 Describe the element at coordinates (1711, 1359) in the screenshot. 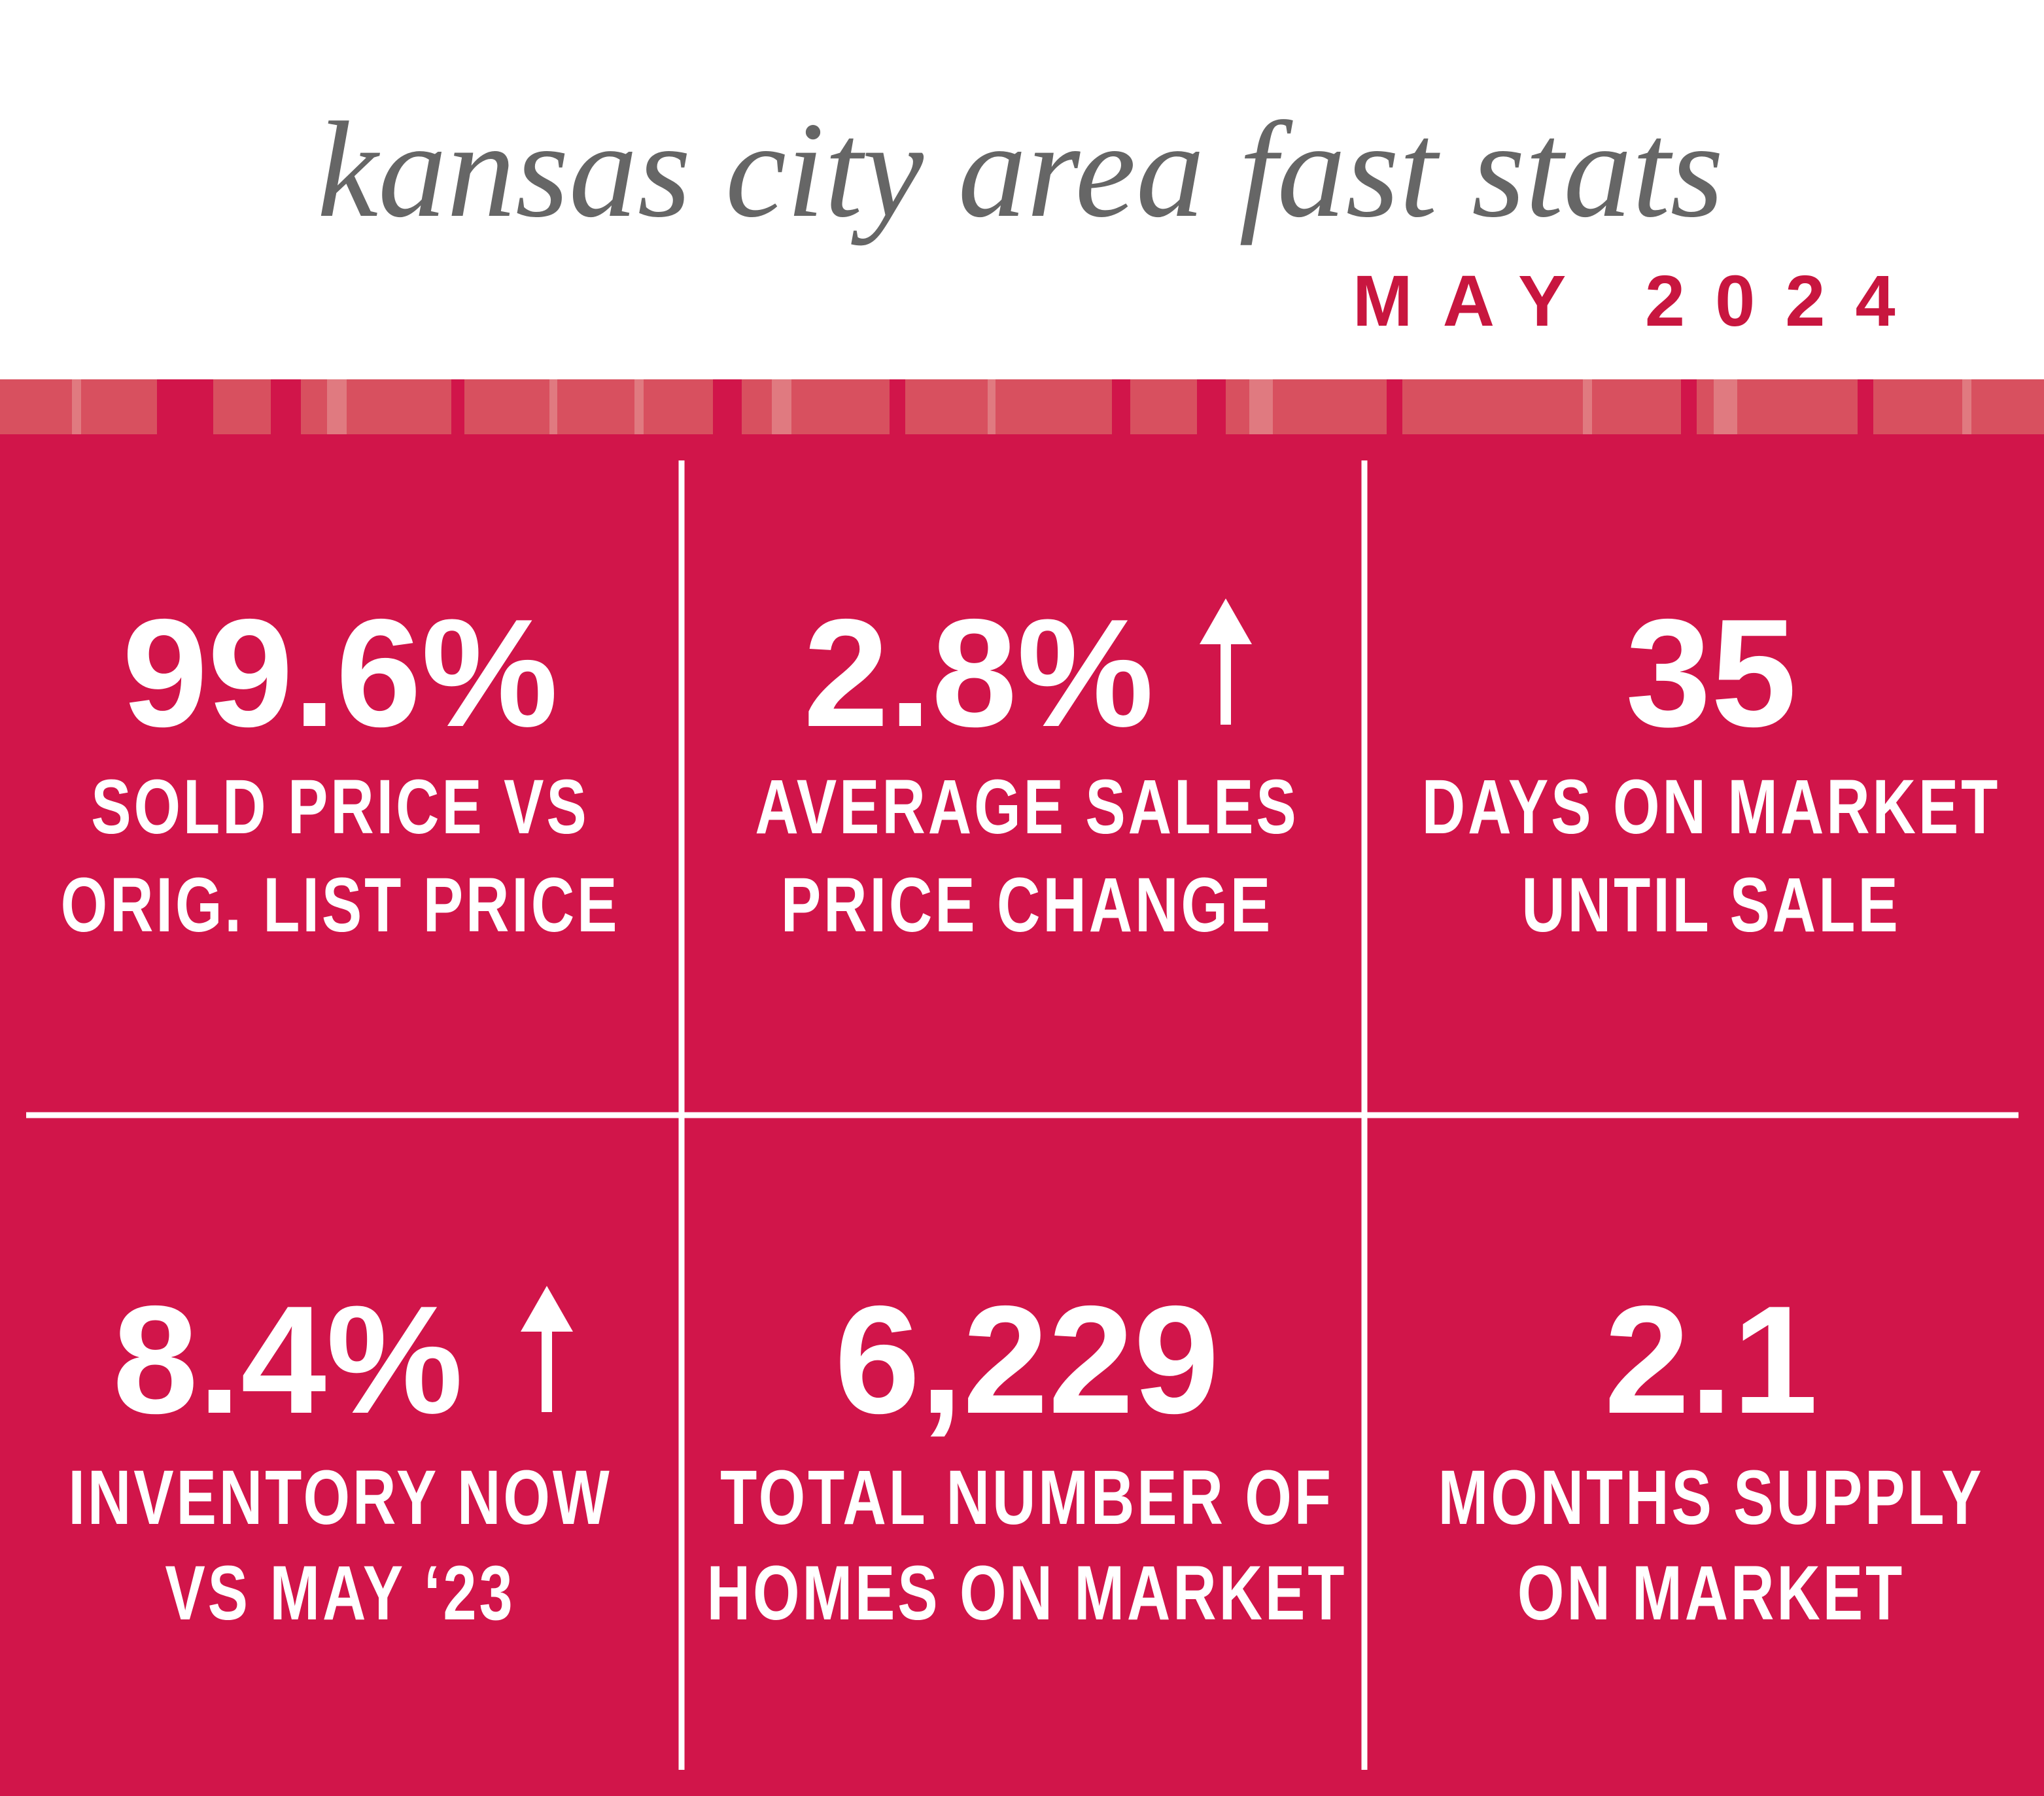

I see `stat-value: 2.1` at that location.